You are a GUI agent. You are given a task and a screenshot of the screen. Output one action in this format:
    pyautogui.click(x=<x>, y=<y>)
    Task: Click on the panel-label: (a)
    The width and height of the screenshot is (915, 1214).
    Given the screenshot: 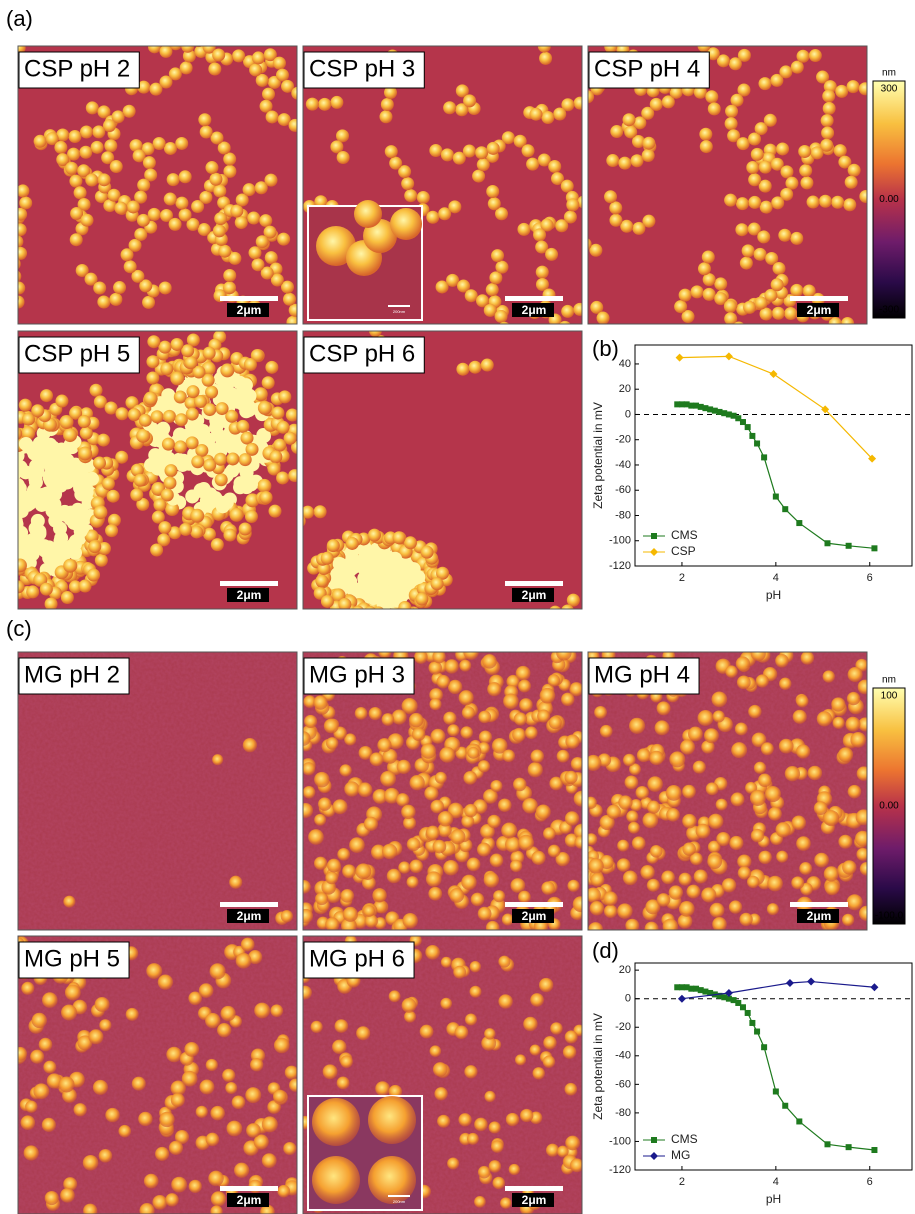 What is the action you would take?
    pyautogui.click(x=19, y=18)
    